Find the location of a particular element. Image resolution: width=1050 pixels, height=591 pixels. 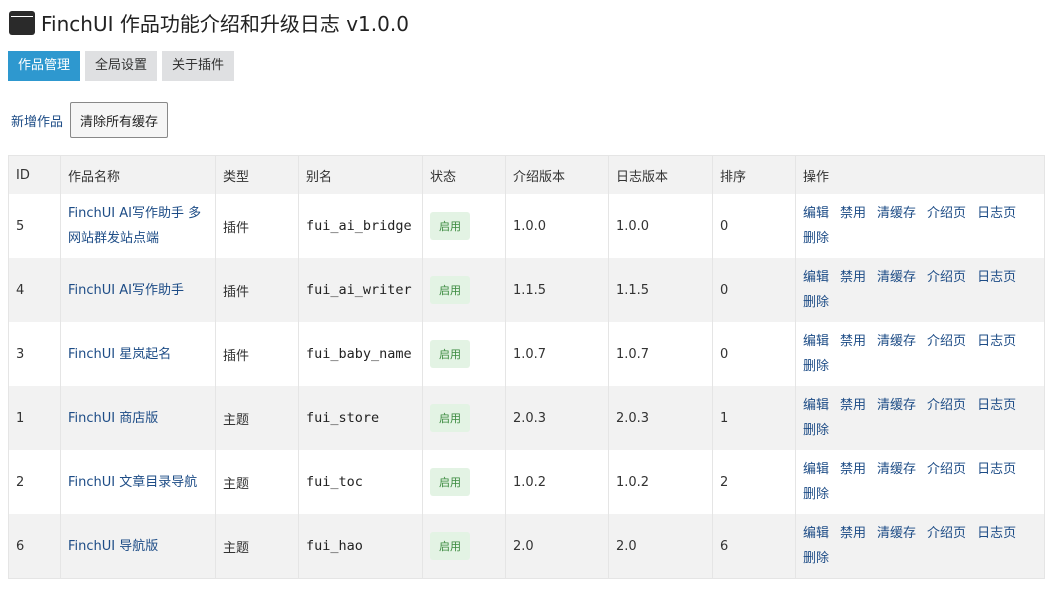

clear-cache-button: 清除所有缓存 is located at coordinates (119, 120).